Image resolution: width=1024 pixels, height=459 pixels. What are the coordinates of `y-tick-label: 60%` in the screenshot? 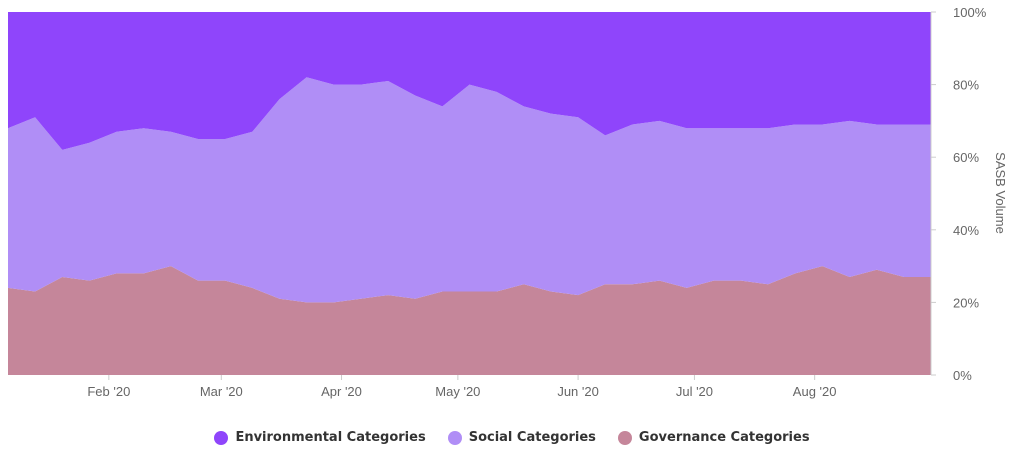 It's located at (966, 157).